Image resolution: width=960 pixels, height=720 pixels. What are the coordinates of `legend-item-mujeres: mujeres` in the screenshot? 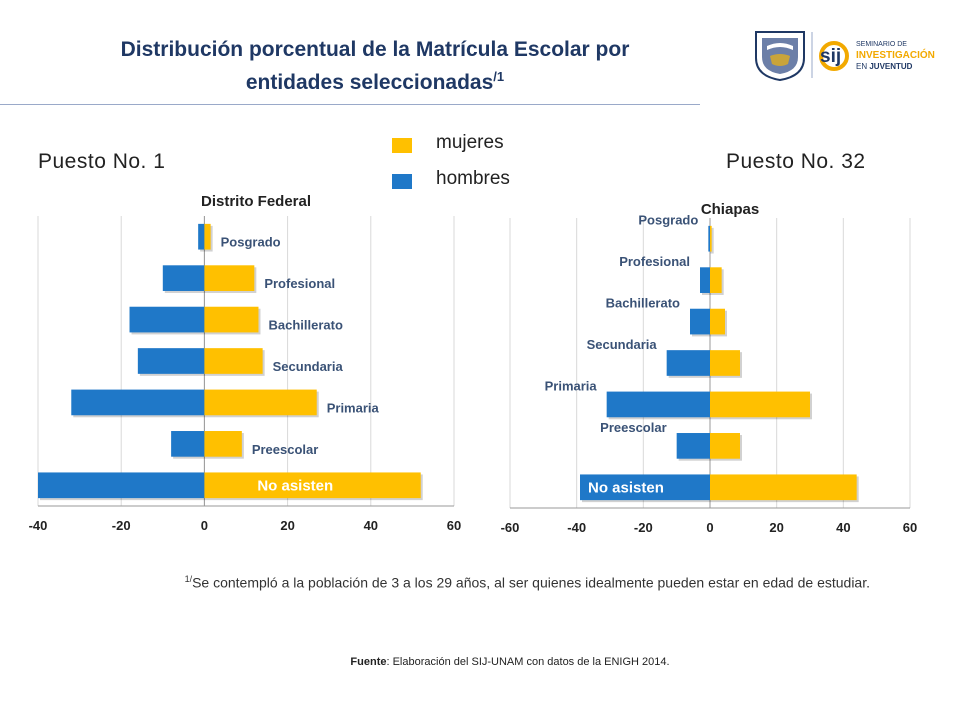 It's located at (467, 144).